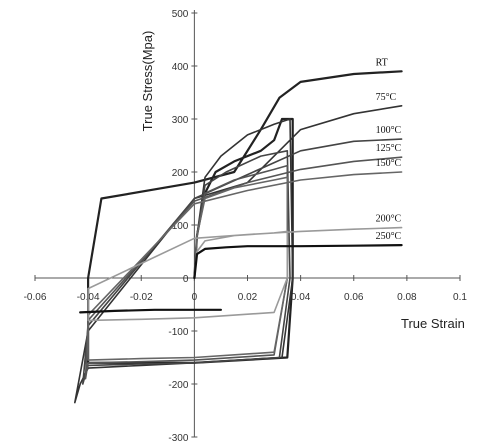 The height and width of the screenshot is (444, 492). What do you see at coordinates (178, 385) in the screenshot?
I see `y-tick-label: -200` at bounding box center [178, 385].